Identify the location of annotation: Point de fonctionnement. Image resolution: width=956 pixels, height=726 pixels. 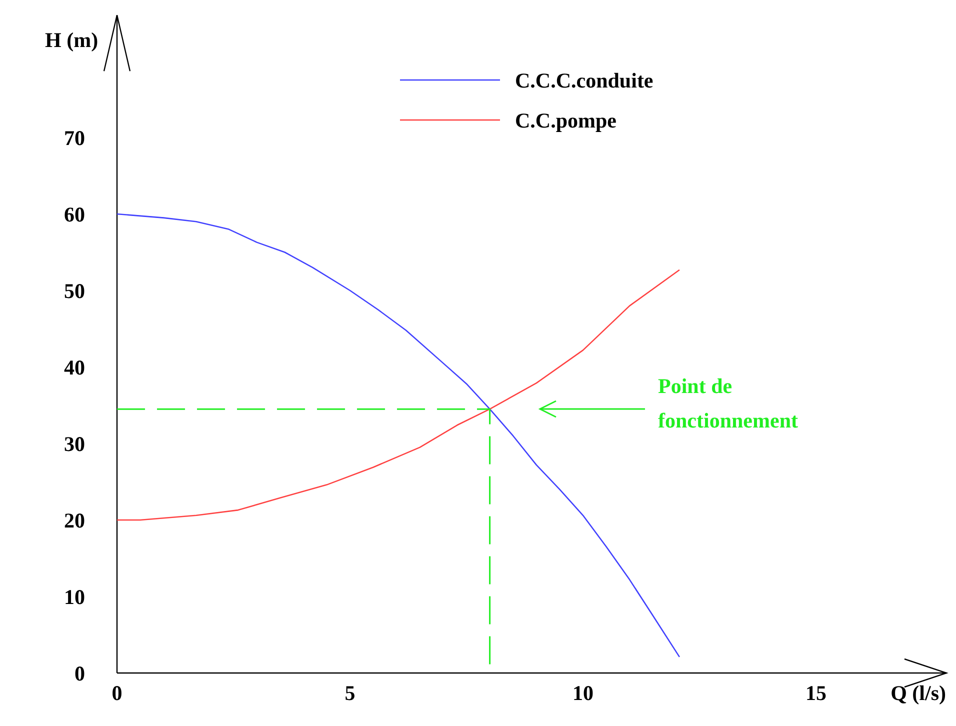
(728, 403).